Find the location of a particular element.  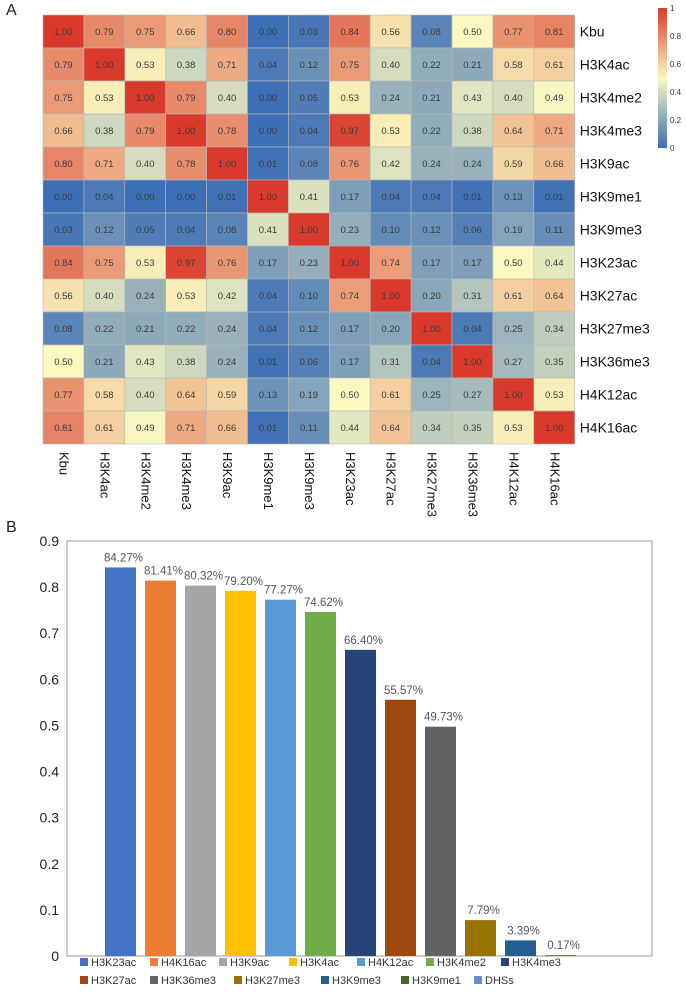

heatmap-cell-value: 0.17 is located at coordinates (350, 197).